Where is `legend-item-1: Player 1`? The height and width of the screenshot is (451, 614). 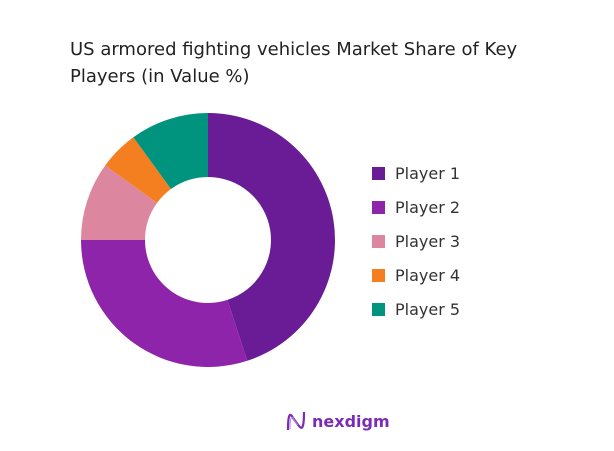 legend-item-1: Player 1 is located at coordinates (416, 173).